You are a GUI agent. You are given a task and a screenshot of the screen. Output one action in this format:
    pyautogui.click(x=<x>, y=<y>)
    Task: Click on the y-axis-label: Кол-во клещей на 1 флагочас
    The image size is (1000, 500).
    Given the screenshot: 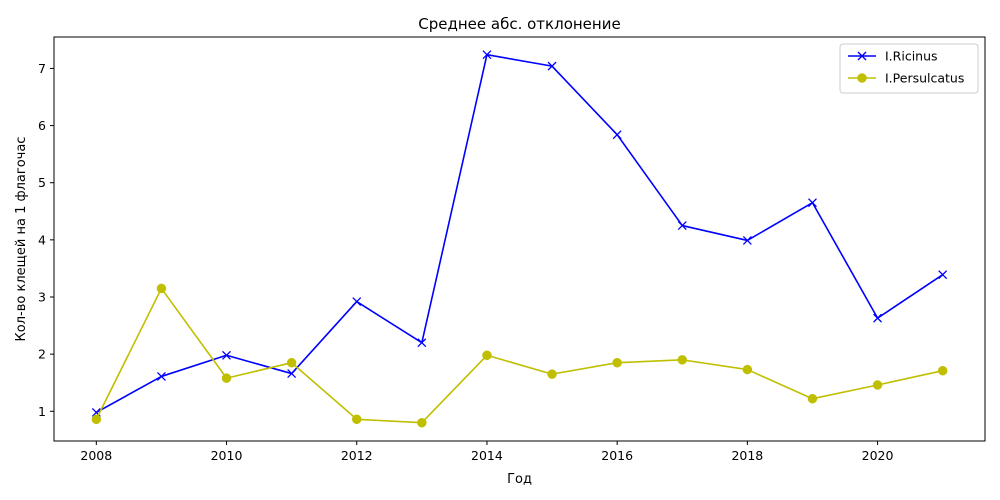 What is the action you would take?
    pyautogui.click(x=21, y=239)
    